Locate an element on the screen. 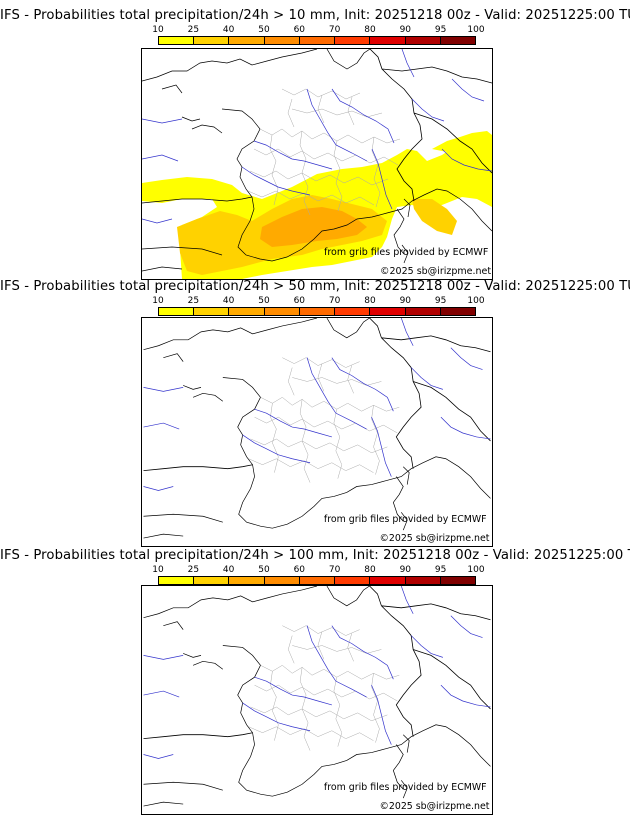 The height and width of the screenshot is (828, 630). precip-area-orange is located at coordinates (313, 227).